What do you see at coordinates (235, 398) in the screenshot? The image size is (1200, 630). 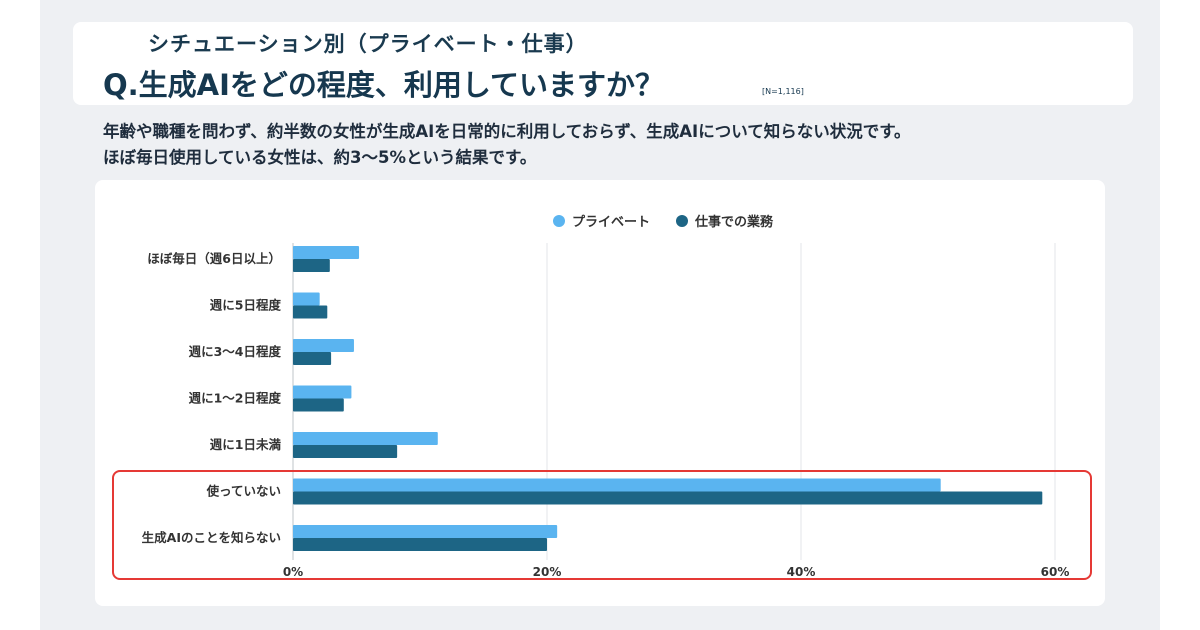 I see `category-label: 週に1～2日程度` at bounding box center [235, 398].